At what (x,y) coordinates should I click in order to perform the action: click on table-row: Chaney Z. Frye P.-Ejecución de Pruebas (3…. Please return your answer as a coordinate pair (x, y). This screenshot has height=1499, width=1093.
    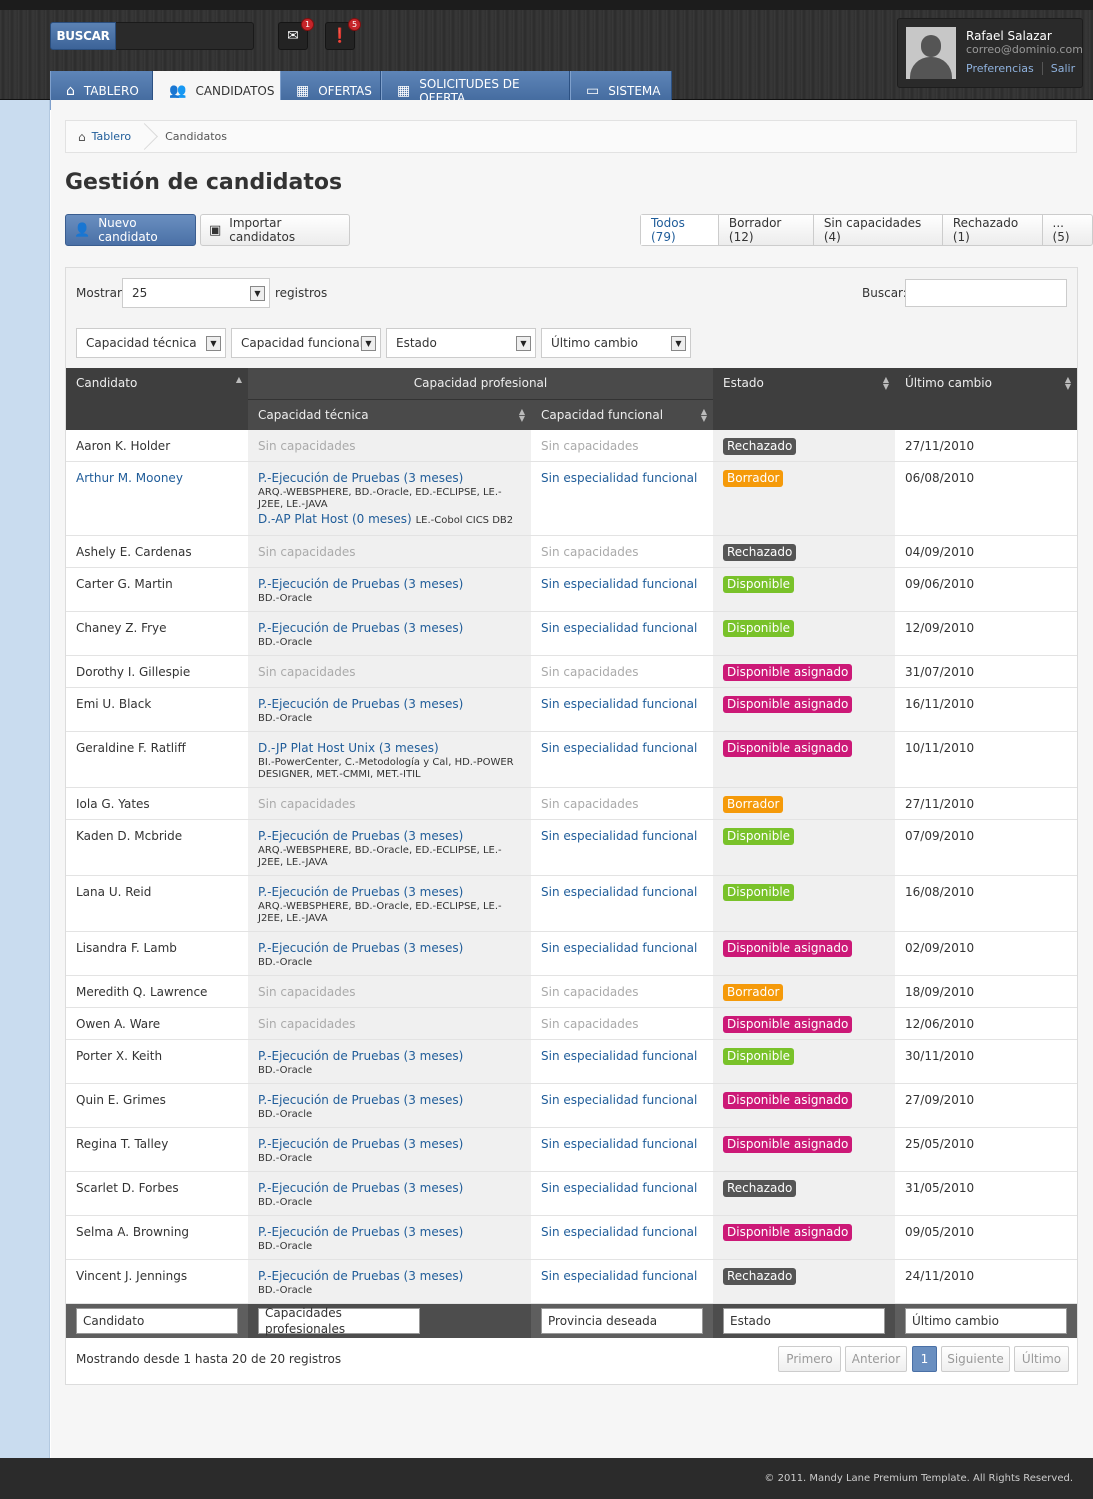
    Looking at the image, I should click on (571, 633).